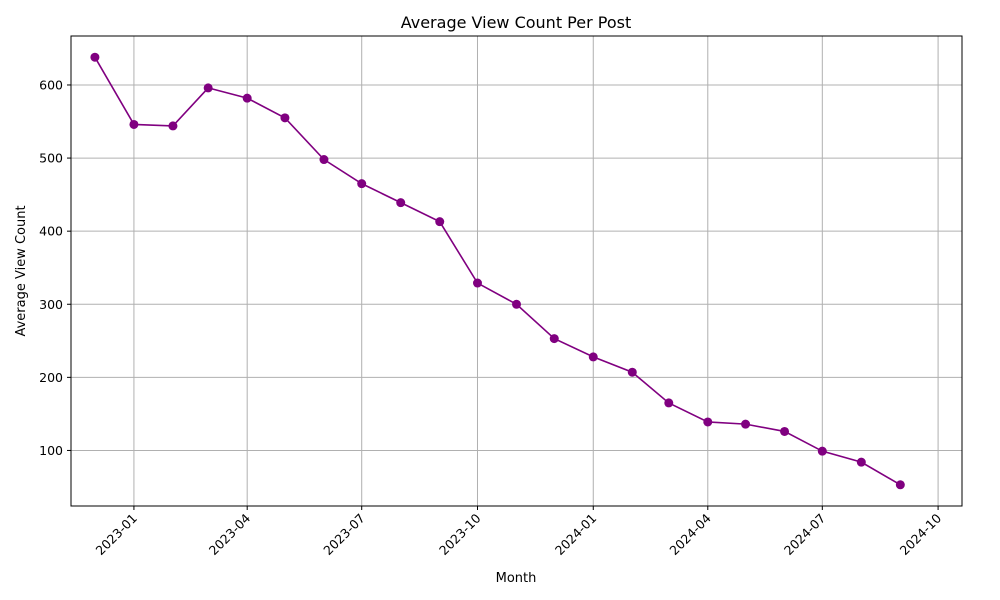  What do you see at coordinates (230, 534) in the screenshot?
I see `x-tick-label: 2023-04` at bounding box center [230, 534].